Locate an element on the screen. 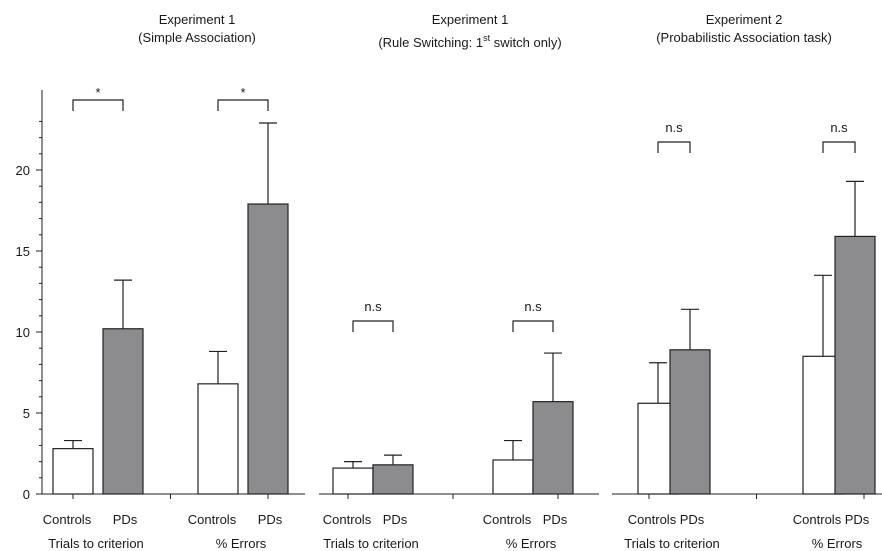  panel-2-title-sup: st is located at coordinates (487, 38).